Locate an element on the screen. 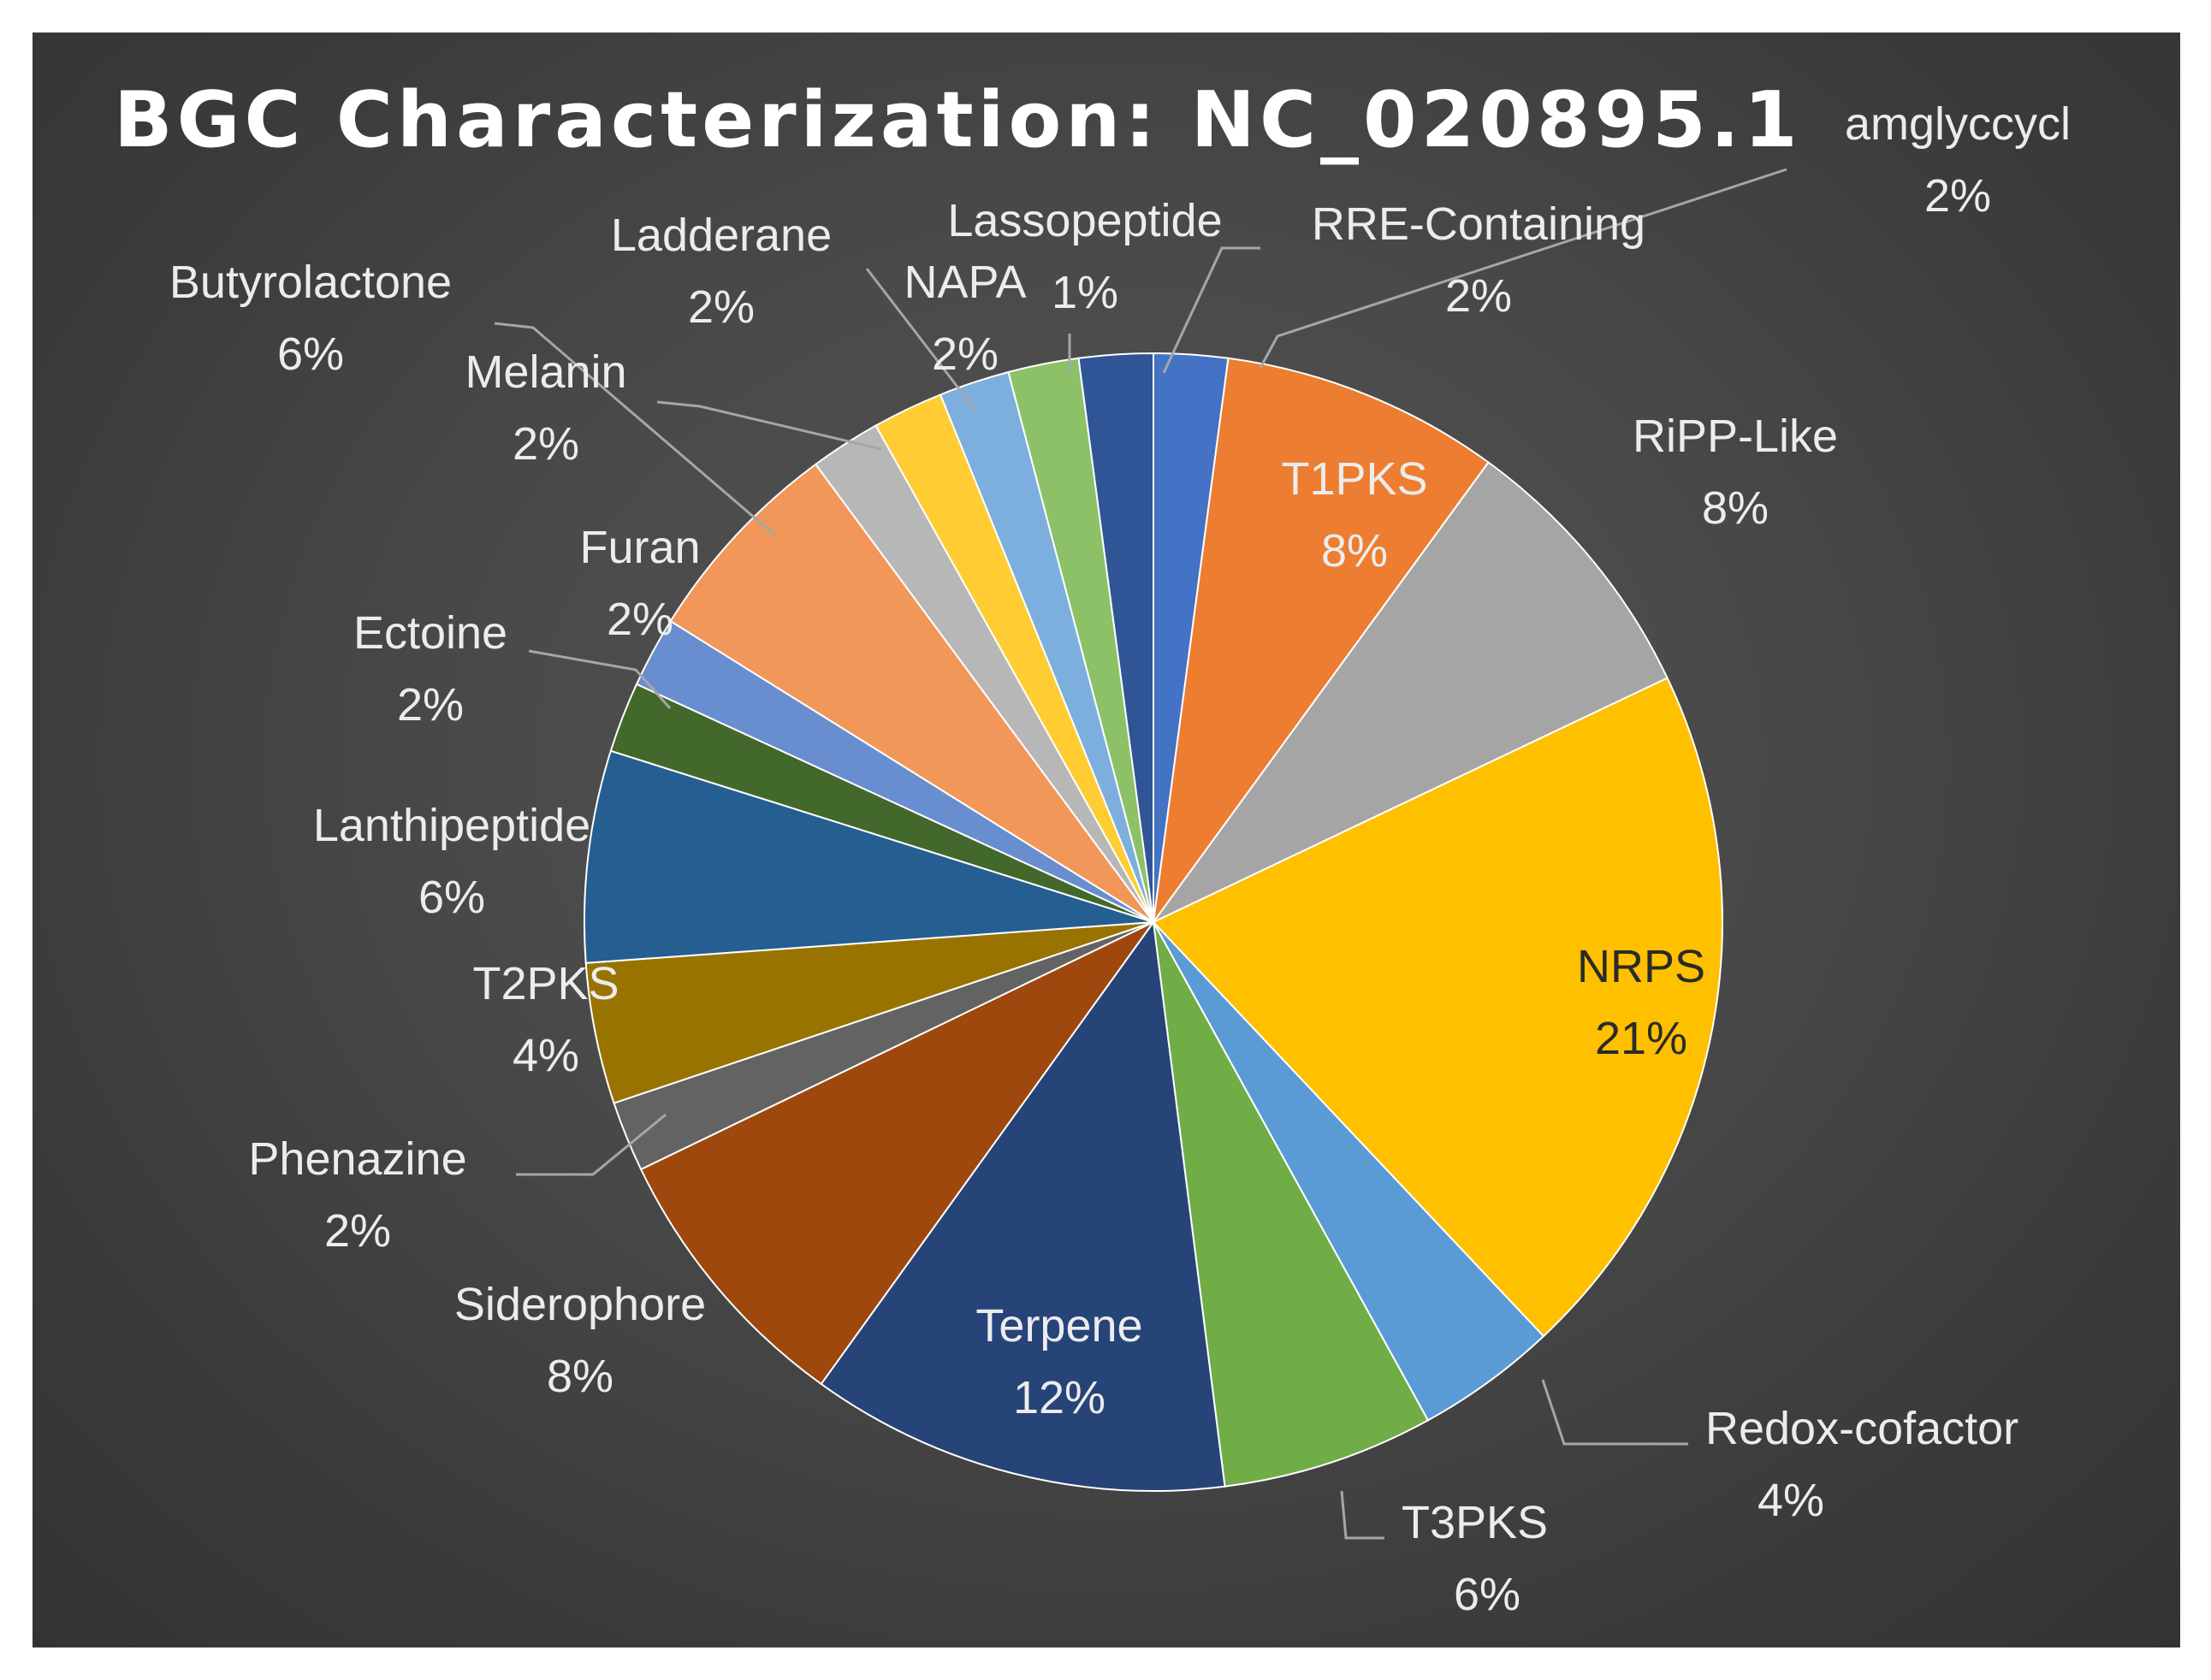  leader-line-redox-cofactor is located at coordinates (1614, 1412).